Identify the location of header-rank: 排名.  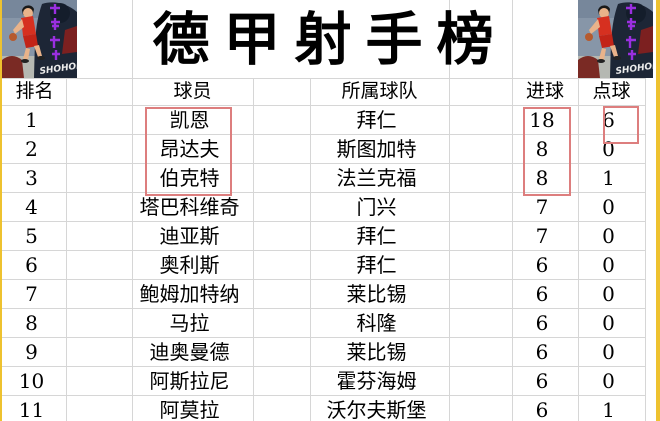
(34, 91).